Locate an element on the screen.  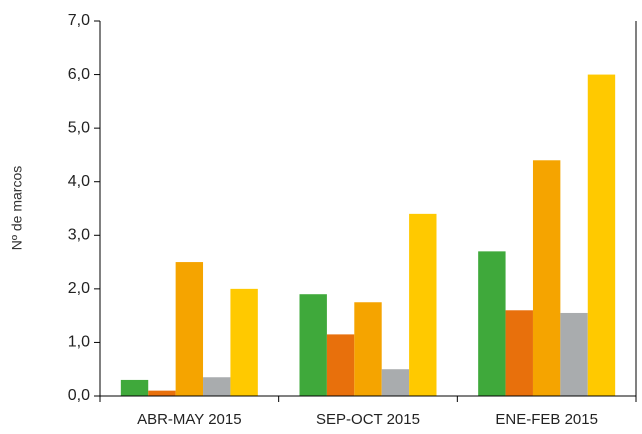
y-tick-label: 2,0 is located at coordinates (79, 288).